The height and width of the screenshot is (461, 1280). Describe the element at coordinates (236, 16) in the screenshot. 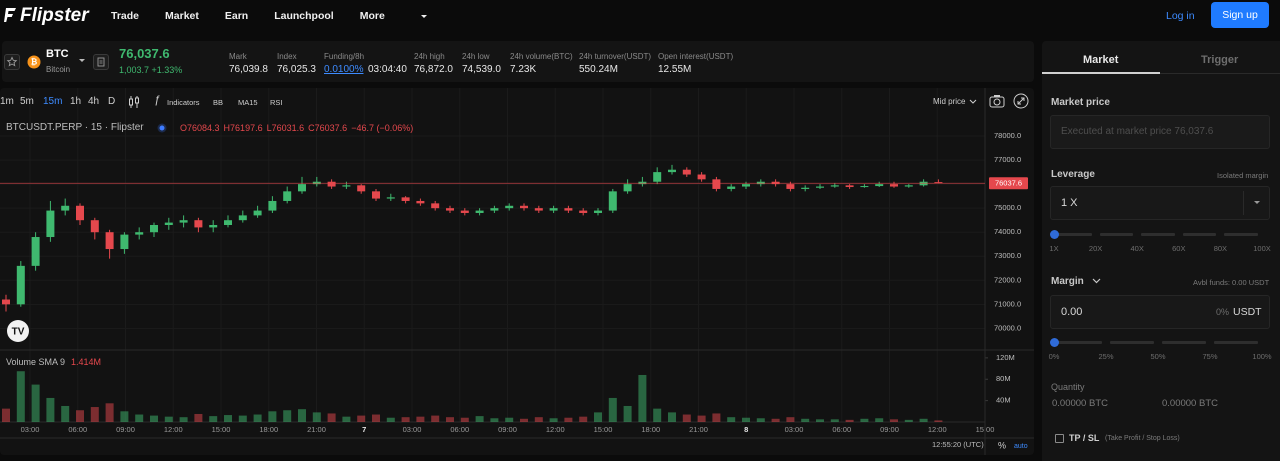

I see `menu-item: Earn` at that location.